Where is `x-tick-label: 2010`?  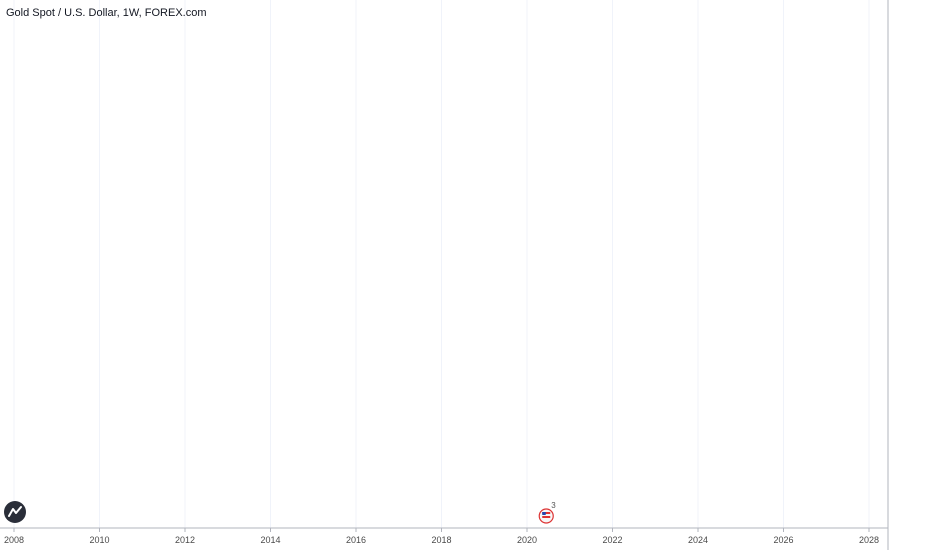 x-tick-label: 2010 is located at coordinates (99, 540).